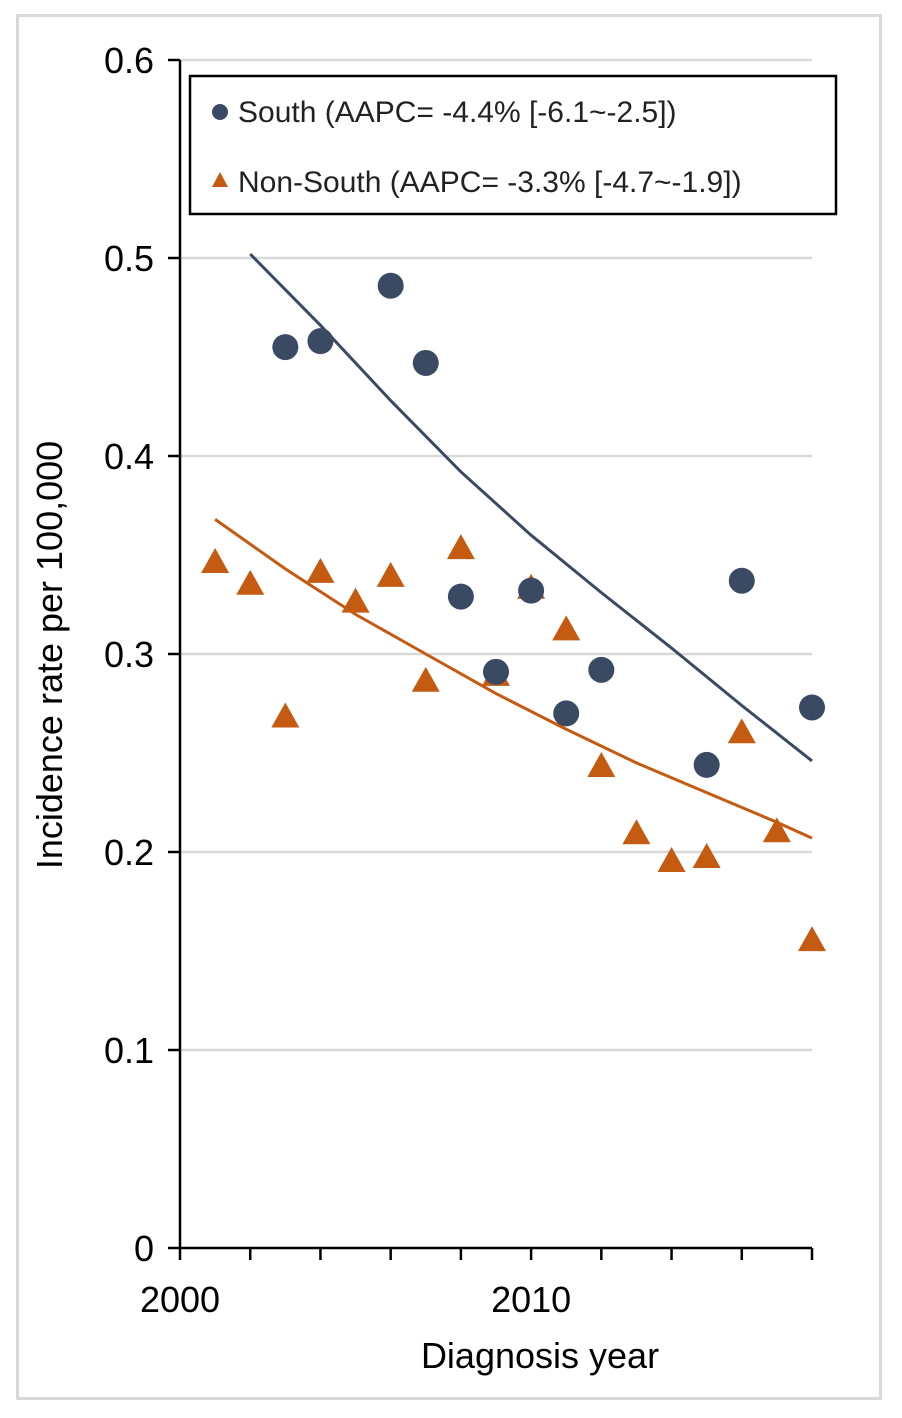 The width and height of the screenshot is (902, 1418). Describe the element at coordinates (531, 1299) in the screenshot. I see `x-tick-label: 2010` at that location.